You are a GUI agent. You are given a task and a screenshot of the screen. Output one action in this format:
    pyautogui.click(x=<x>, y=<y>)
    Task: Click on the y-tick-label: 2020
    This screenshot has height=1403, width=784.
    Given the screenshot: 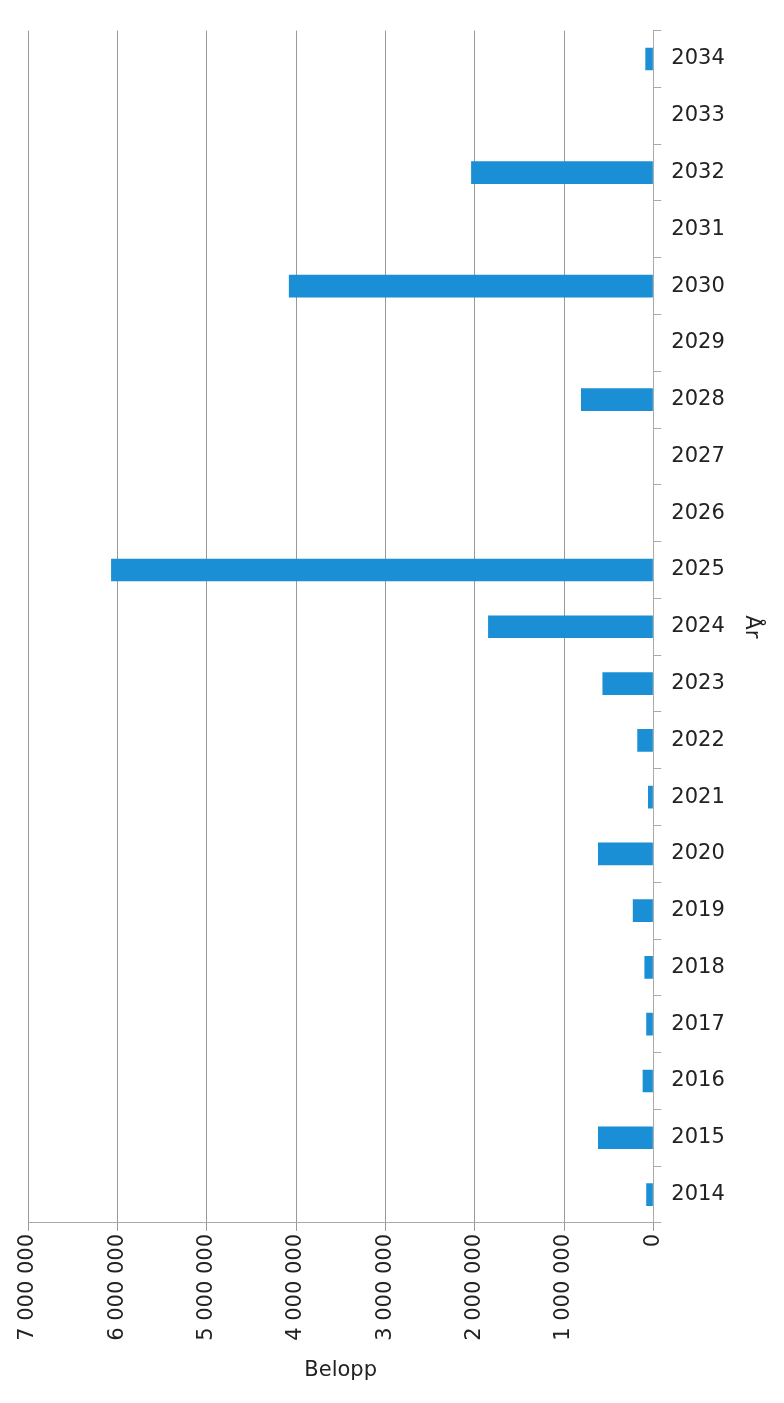 What is the action you would take?
    pyautogui.click(x=698, y=852)
    